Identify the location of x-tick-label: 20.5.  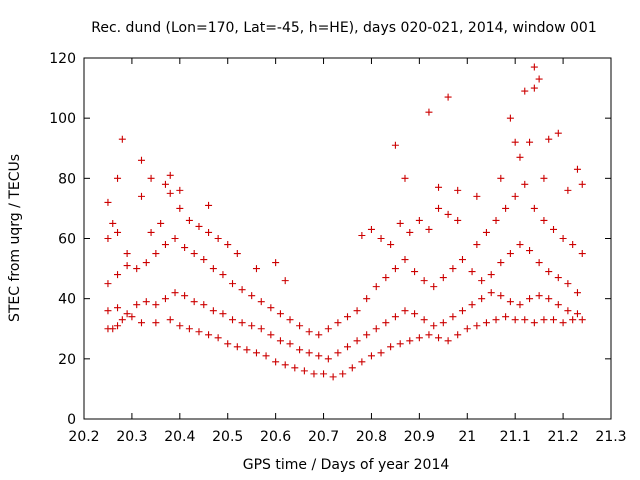
(227, 437).